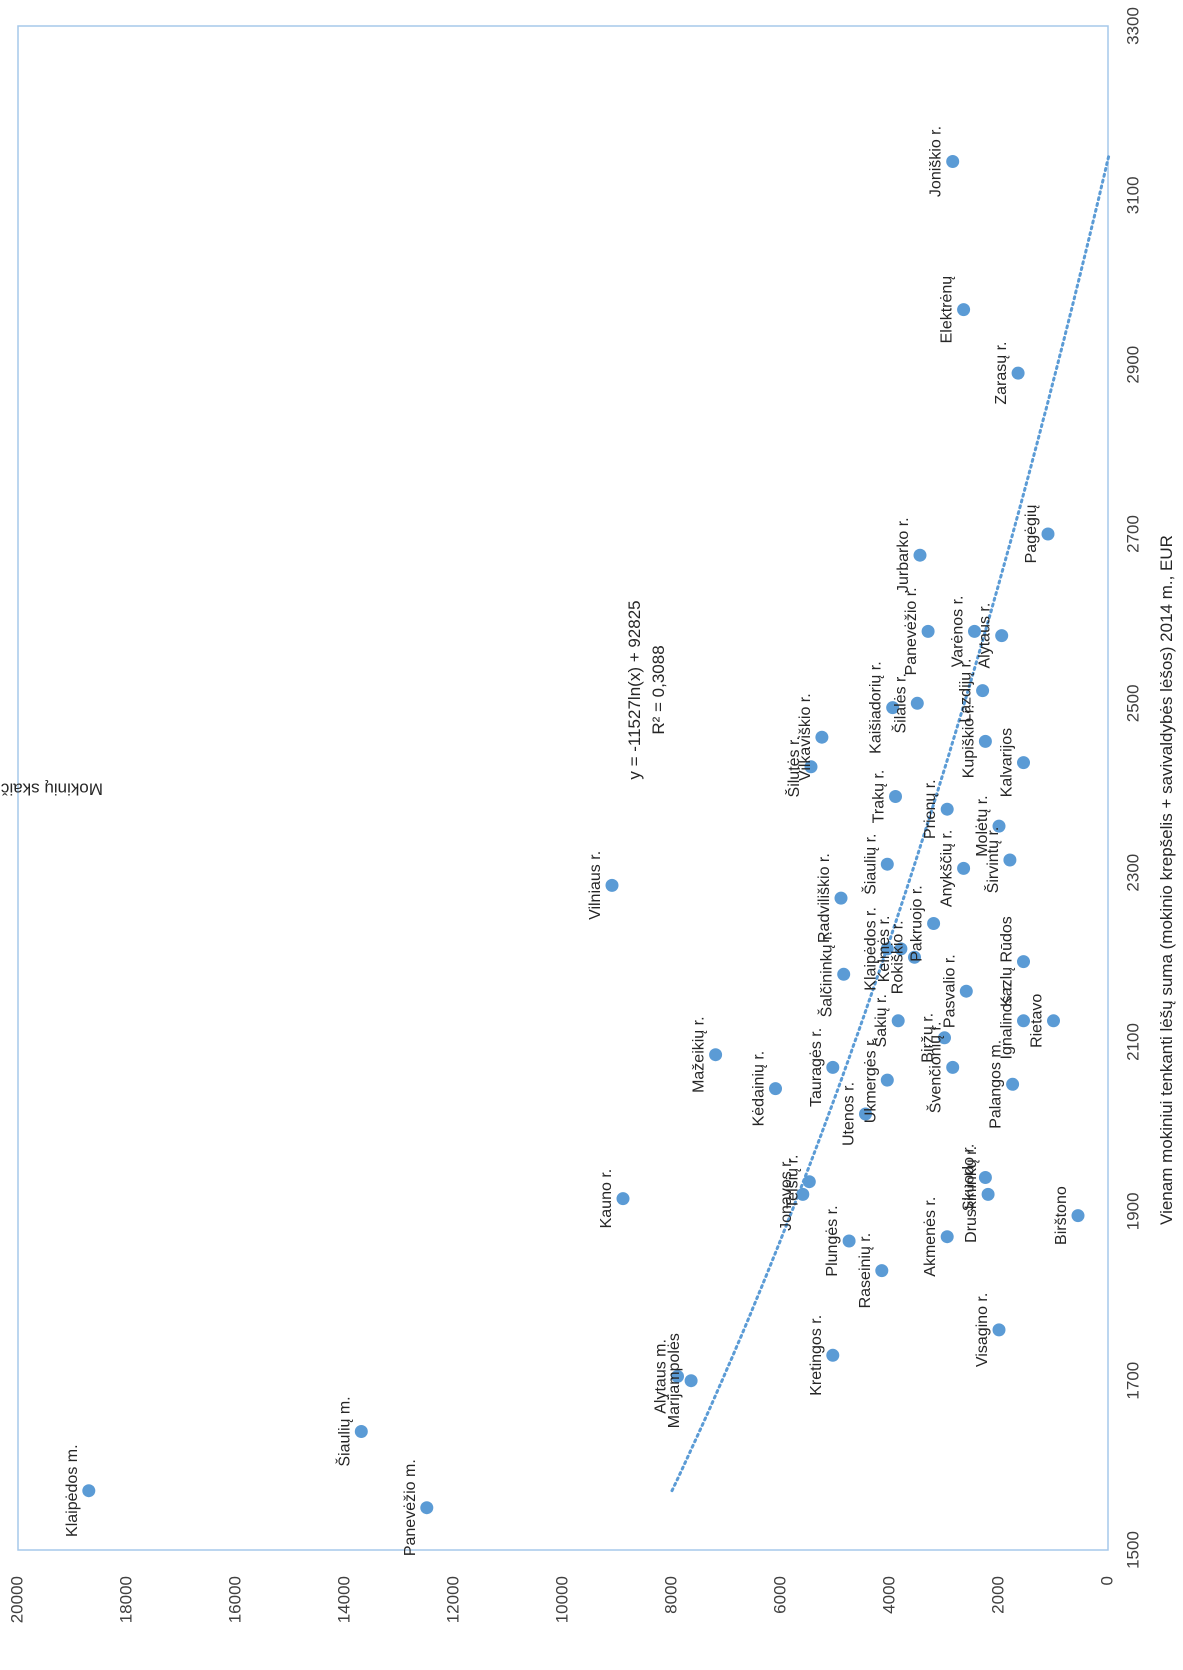  What do you see at coordinates (1001, 373) in the screenshot?
I see `point-label: Zarasų r.` at bounding box center [1001, 373].